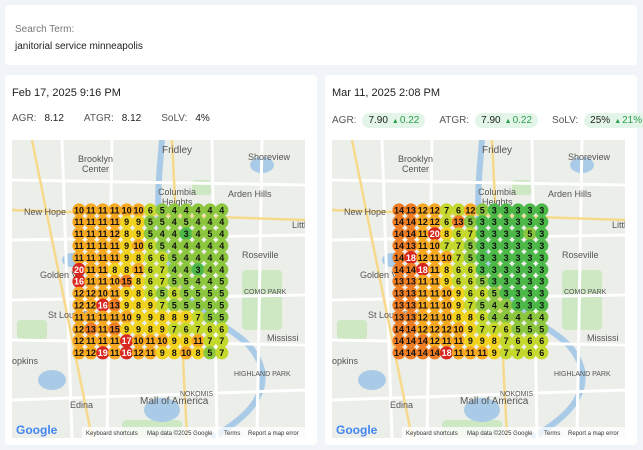 The width and height of the screenshot is (643, 450). I want to click on metric-change-value: 0.22, so click(522, 120).